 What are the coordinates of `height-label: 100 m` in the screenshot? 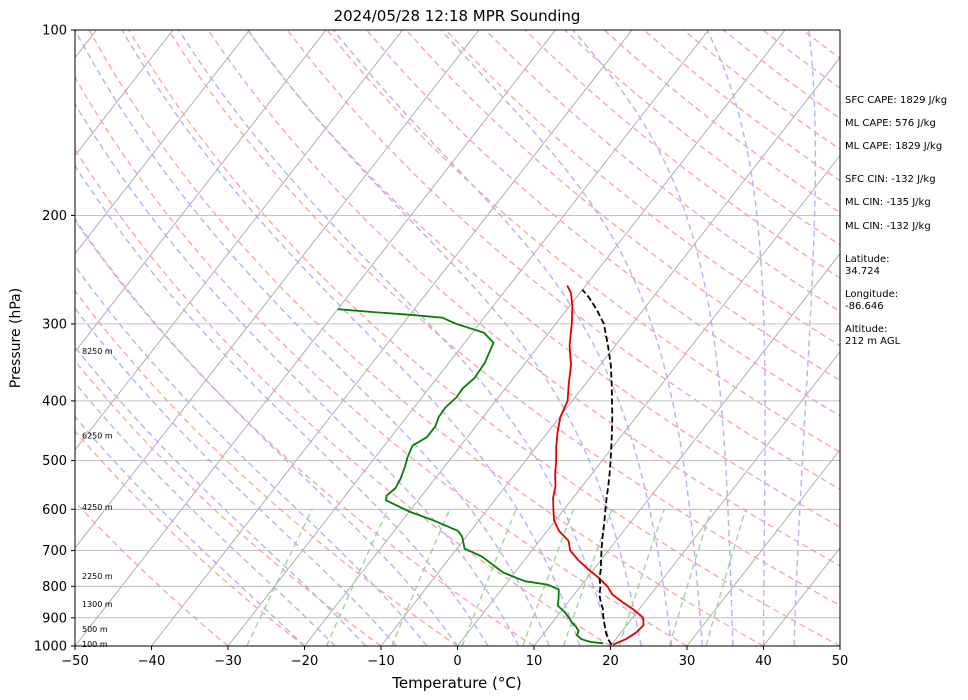 It's located at (95, 644).